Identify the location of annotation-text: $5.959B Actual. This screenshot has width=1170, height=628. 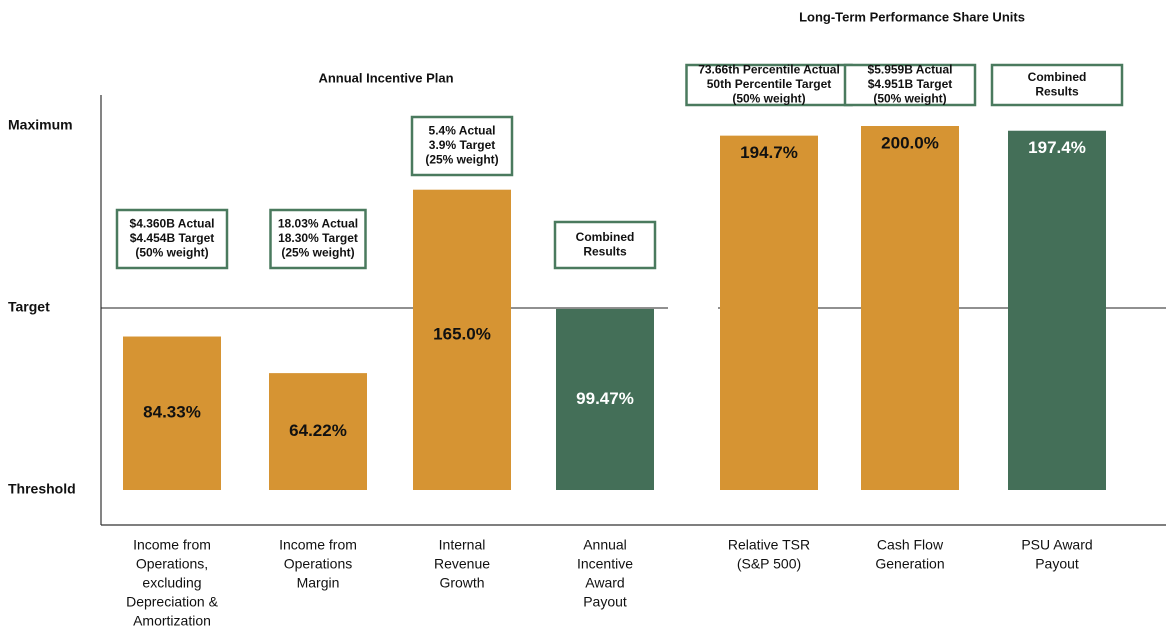
(910, 70).